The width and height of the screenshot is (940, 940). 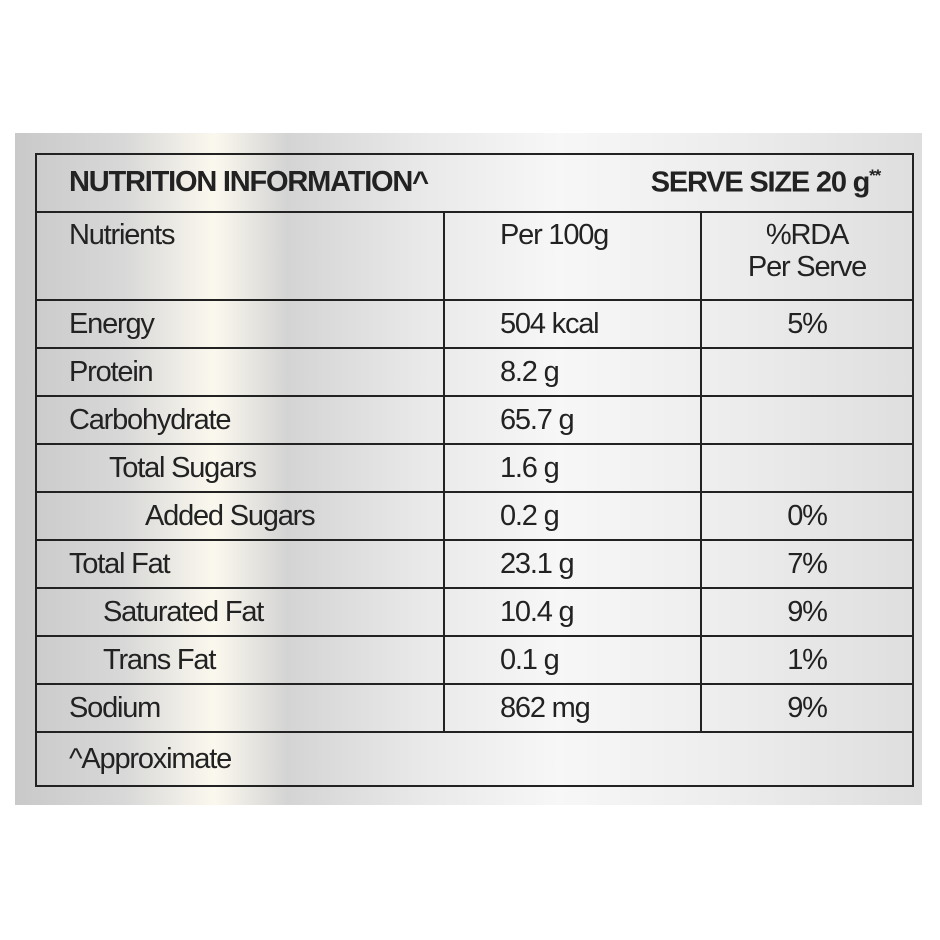 What do you see at coordinates (572, 516) in the screenshot?
I see `per-100g: 0.2 g` at bounding box center [572, 516].